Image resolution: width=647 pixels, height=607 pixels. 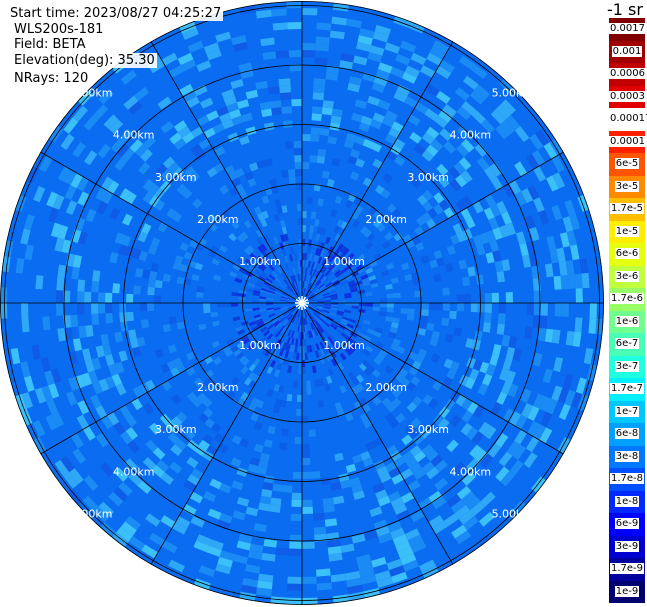 I want to click on colorbar-tick-label: 1e-7, so click(x=627, y=411).